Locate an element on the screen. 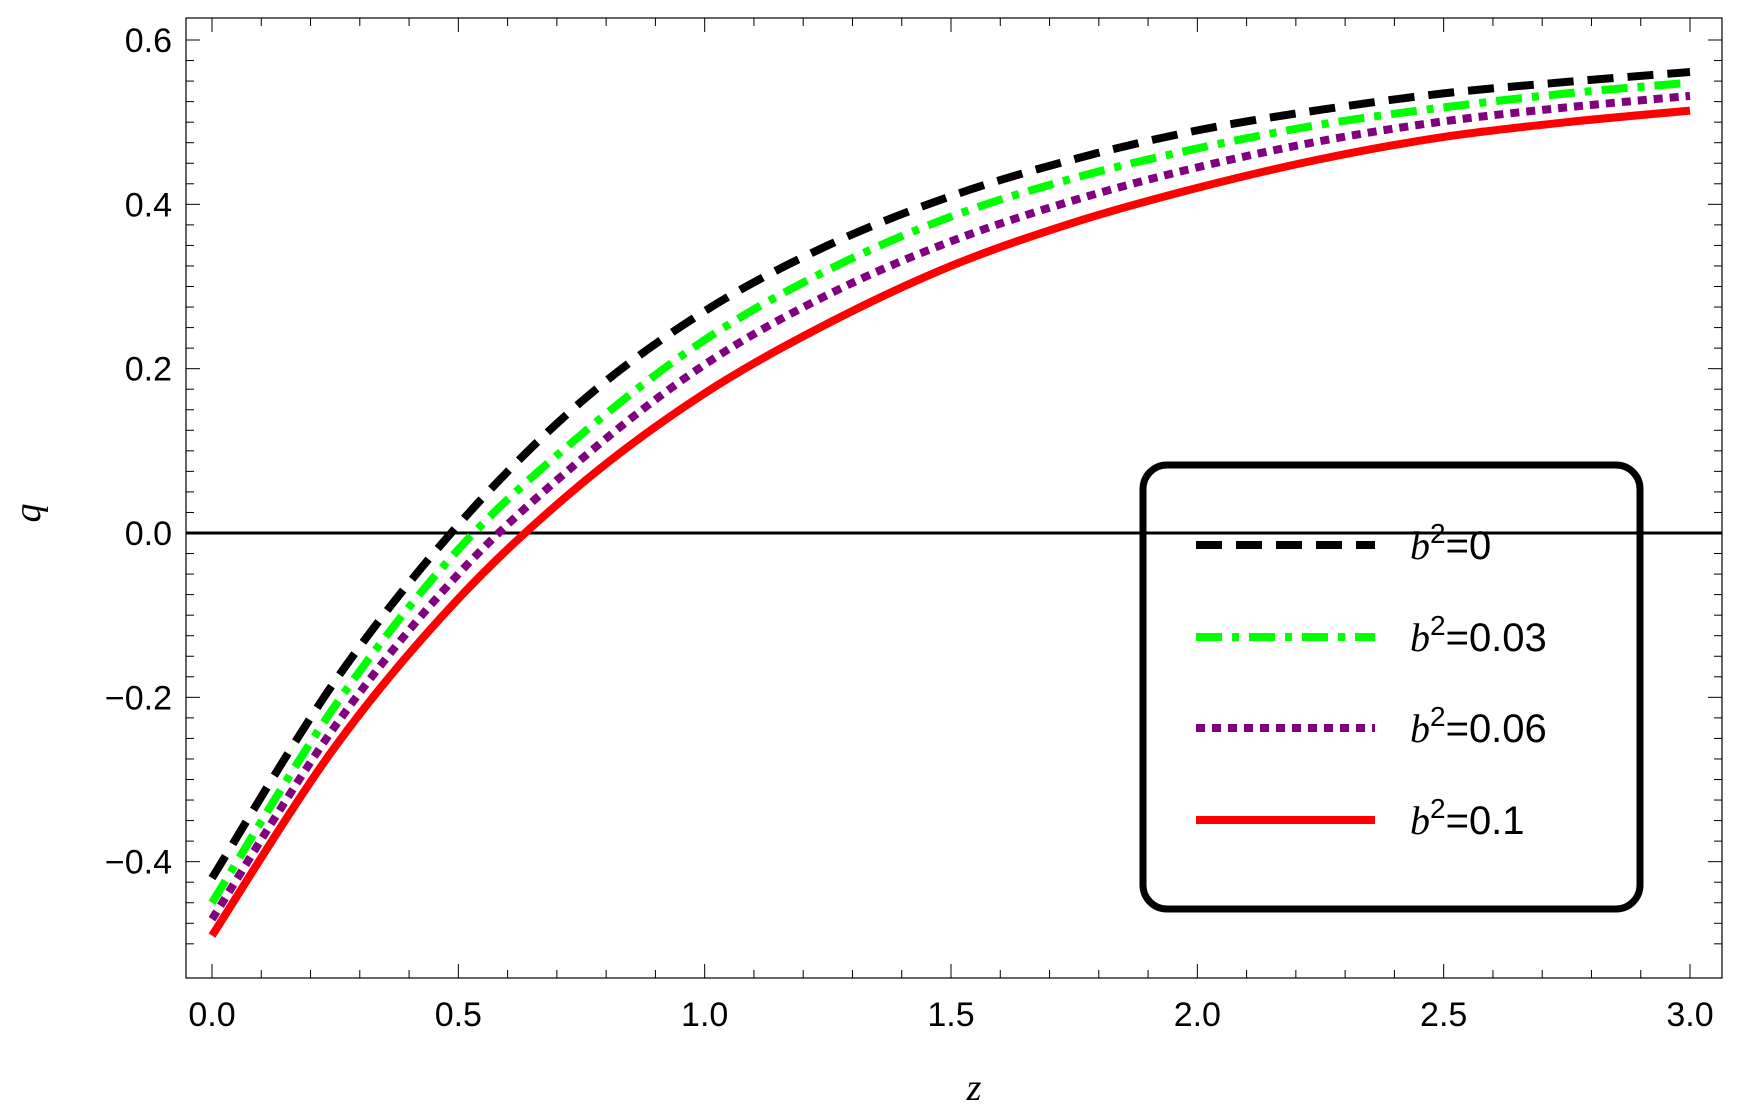  x-axis-title: z is located at coordinates (974, 1088).